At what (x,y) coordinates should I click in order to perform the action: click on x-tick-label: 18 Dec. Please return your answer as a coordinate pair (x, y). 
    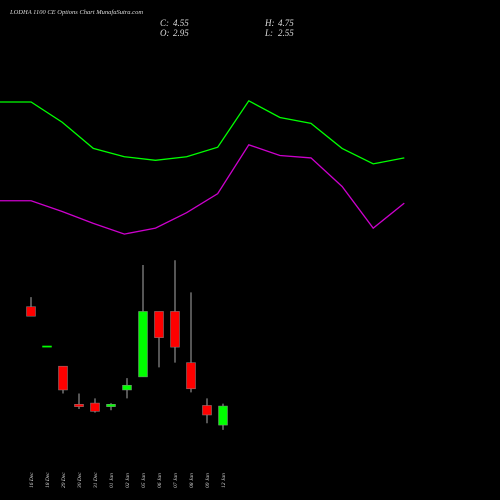
    Looking at the image, I should click on (48, 480).